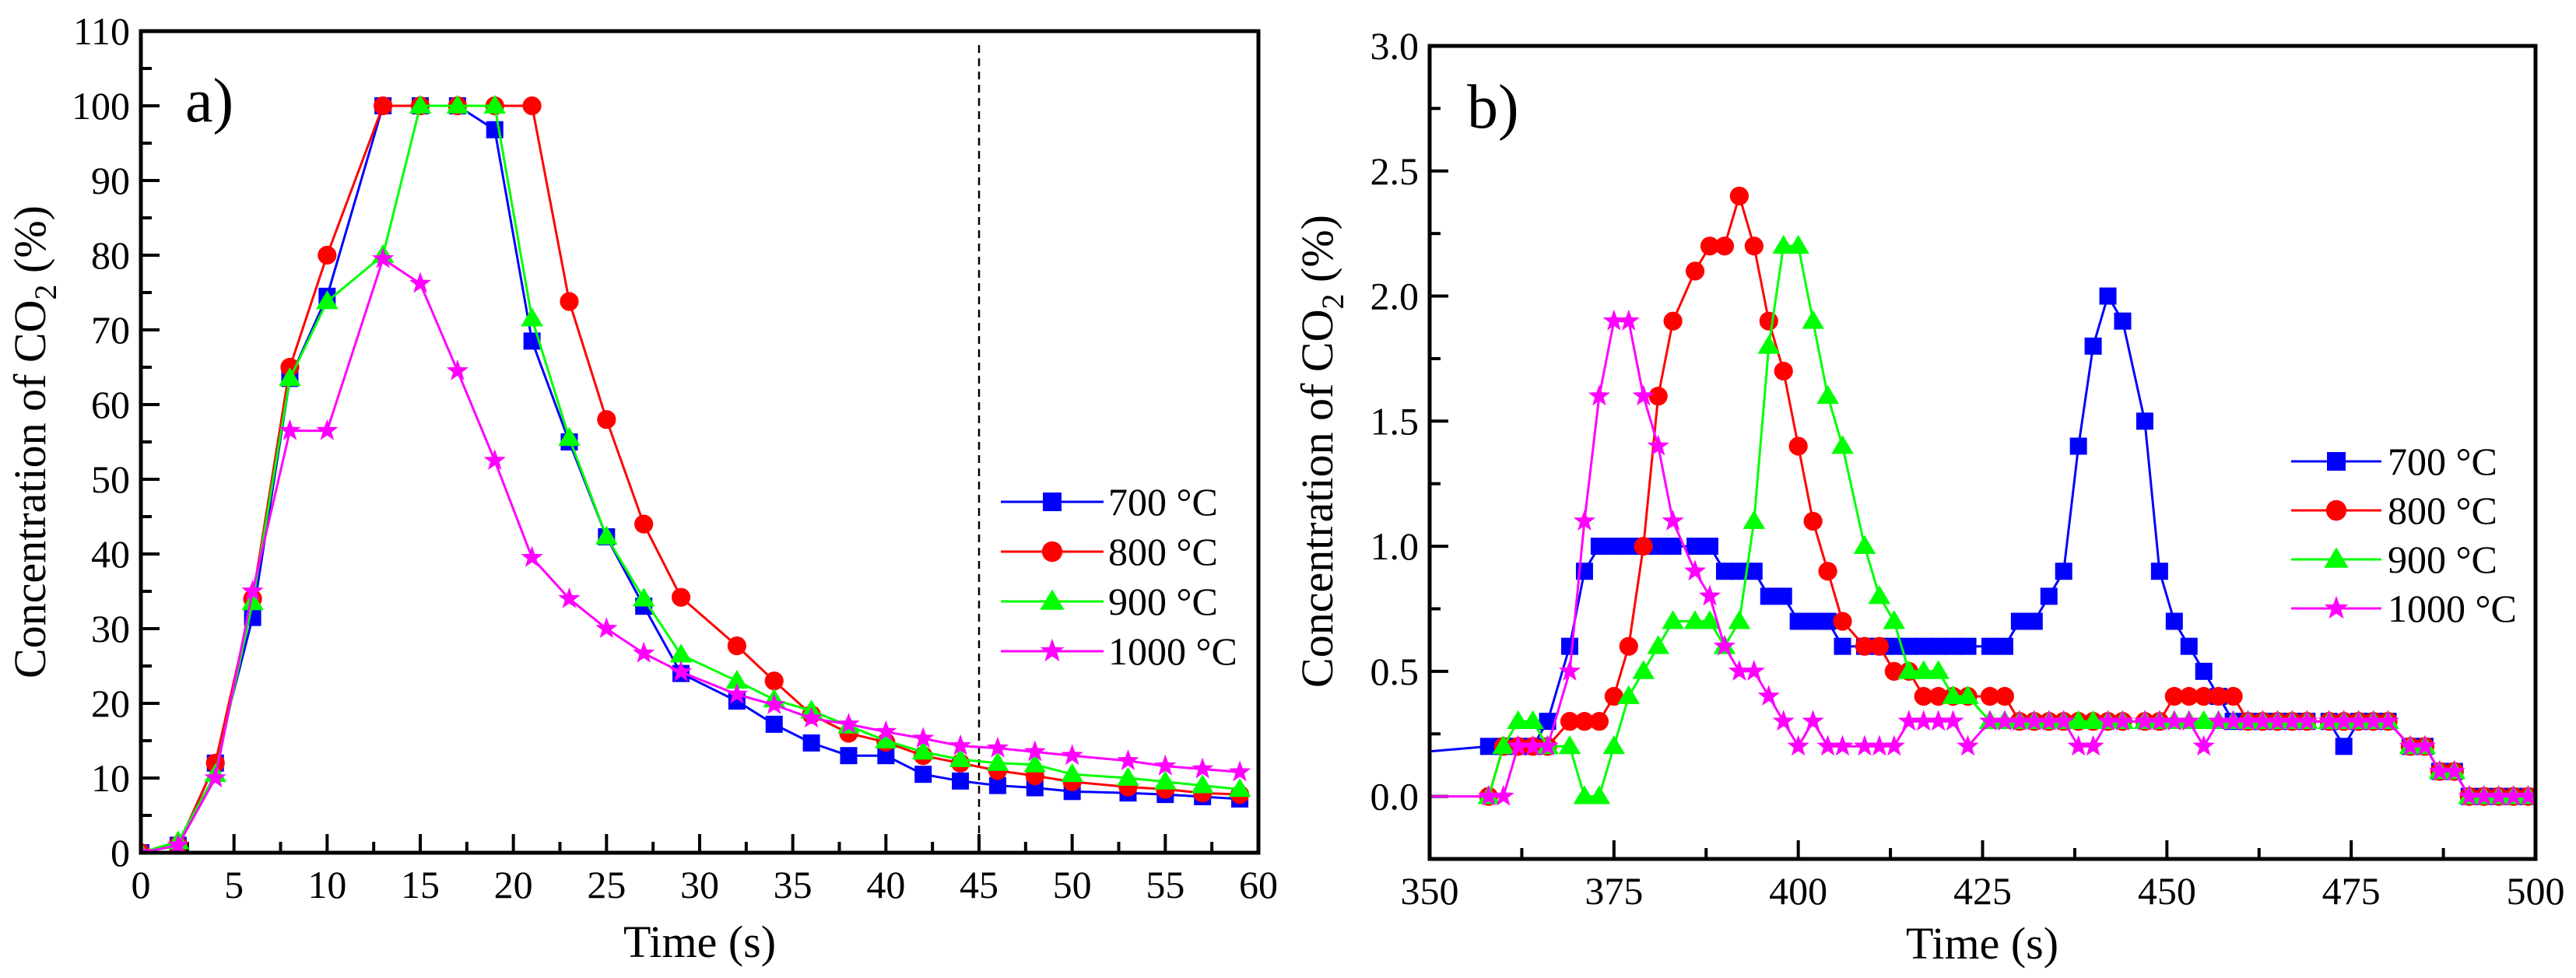 The image size is (2576, 978). I want to click on y-tick-label: 20, so click(111, 703).